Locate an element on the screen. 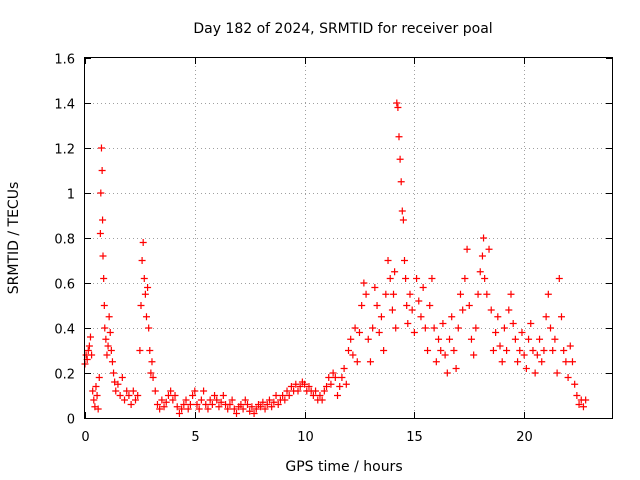 This screenshot has width=640, height=480. y-axis-label: SRMTID / TECUs is located at coordinates (14, 238).